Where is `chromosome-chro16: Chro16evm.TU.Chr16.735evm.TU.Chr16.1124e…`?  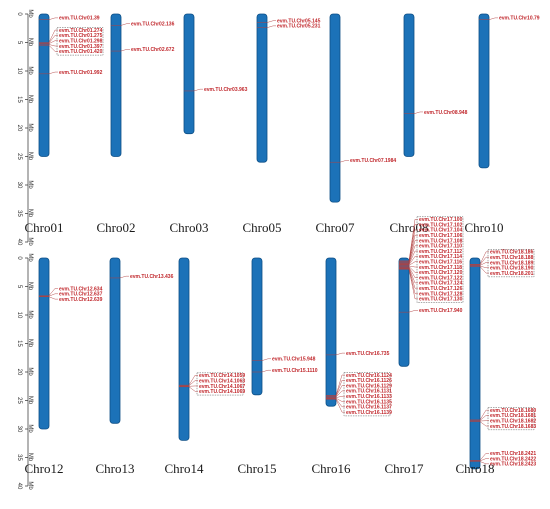
chromosome-chro16: Chro16evm.TU.Chr16.735evm.TU.Chr16.1124e… is located at coordinates (352, 366).